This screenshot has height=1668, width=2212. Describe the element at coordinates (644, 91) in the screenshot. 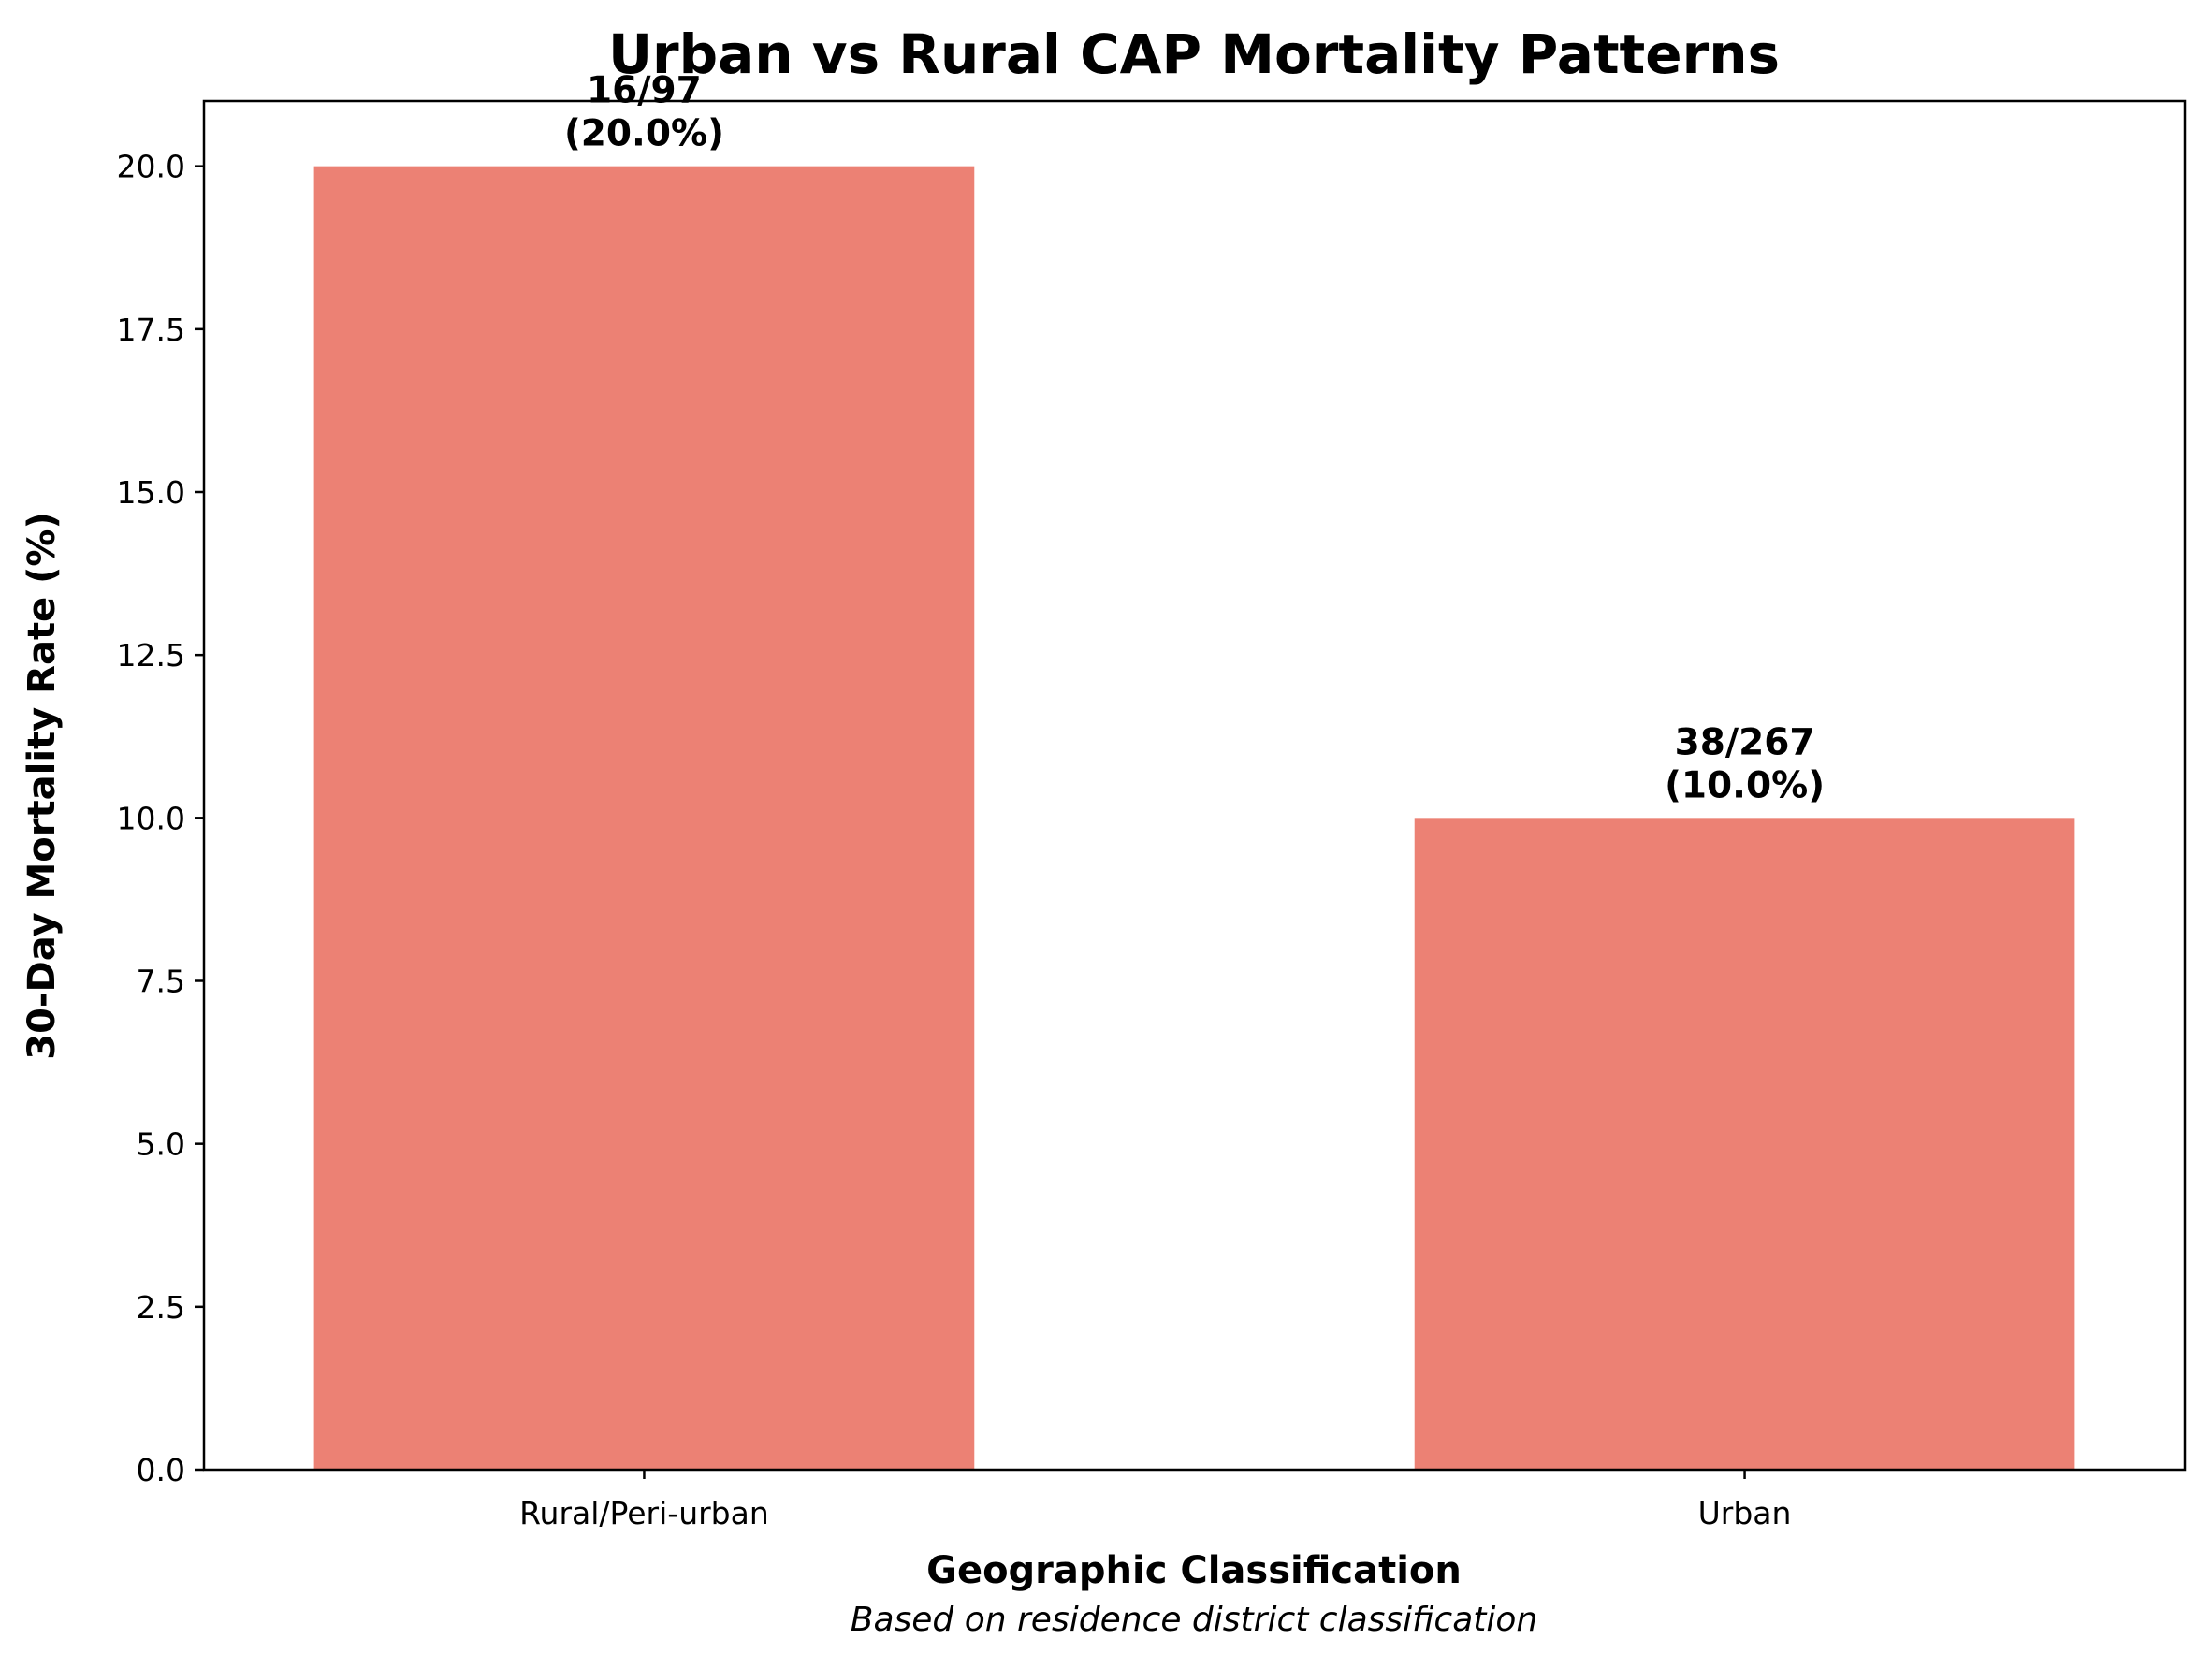

I see `bar-data-label: 16/97` at that location.